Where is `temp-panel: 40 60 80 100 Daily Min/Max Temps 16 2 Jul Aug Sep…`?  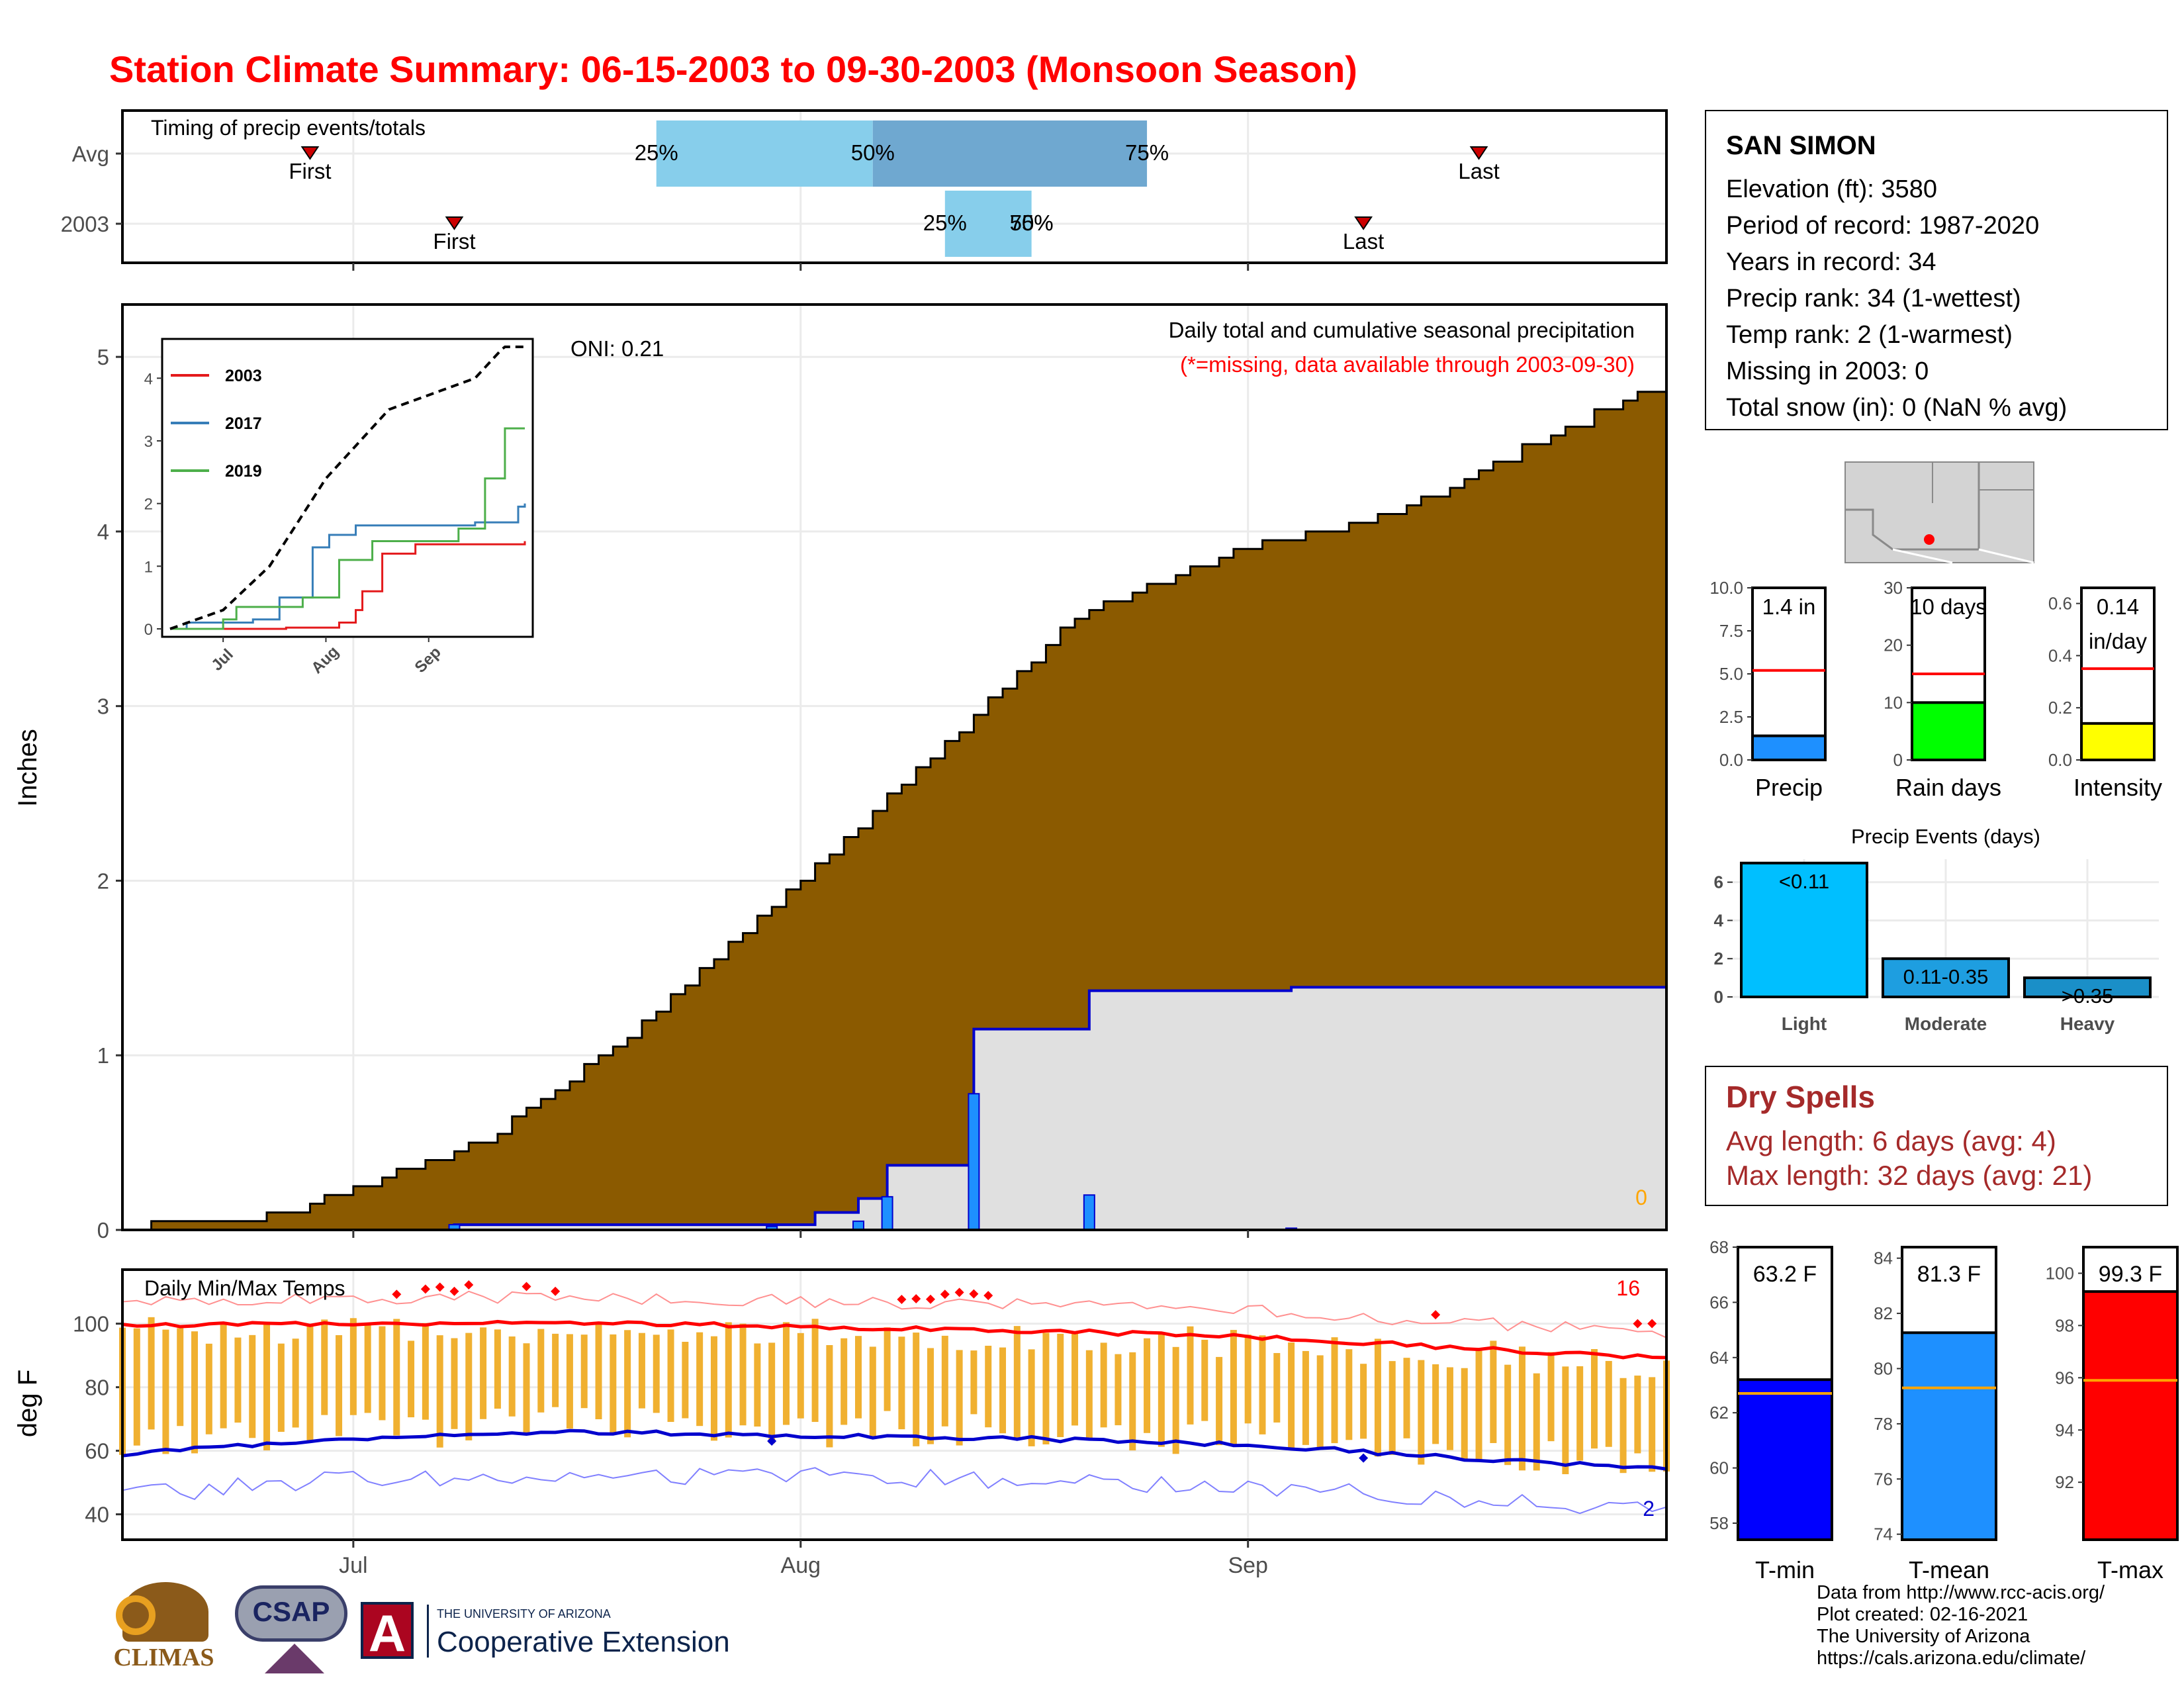
temp-panel: 40 60 80 100 Daily Min/Max Temps 16 2 Jul Aug Sep… is located at coordinates (842, 1423).